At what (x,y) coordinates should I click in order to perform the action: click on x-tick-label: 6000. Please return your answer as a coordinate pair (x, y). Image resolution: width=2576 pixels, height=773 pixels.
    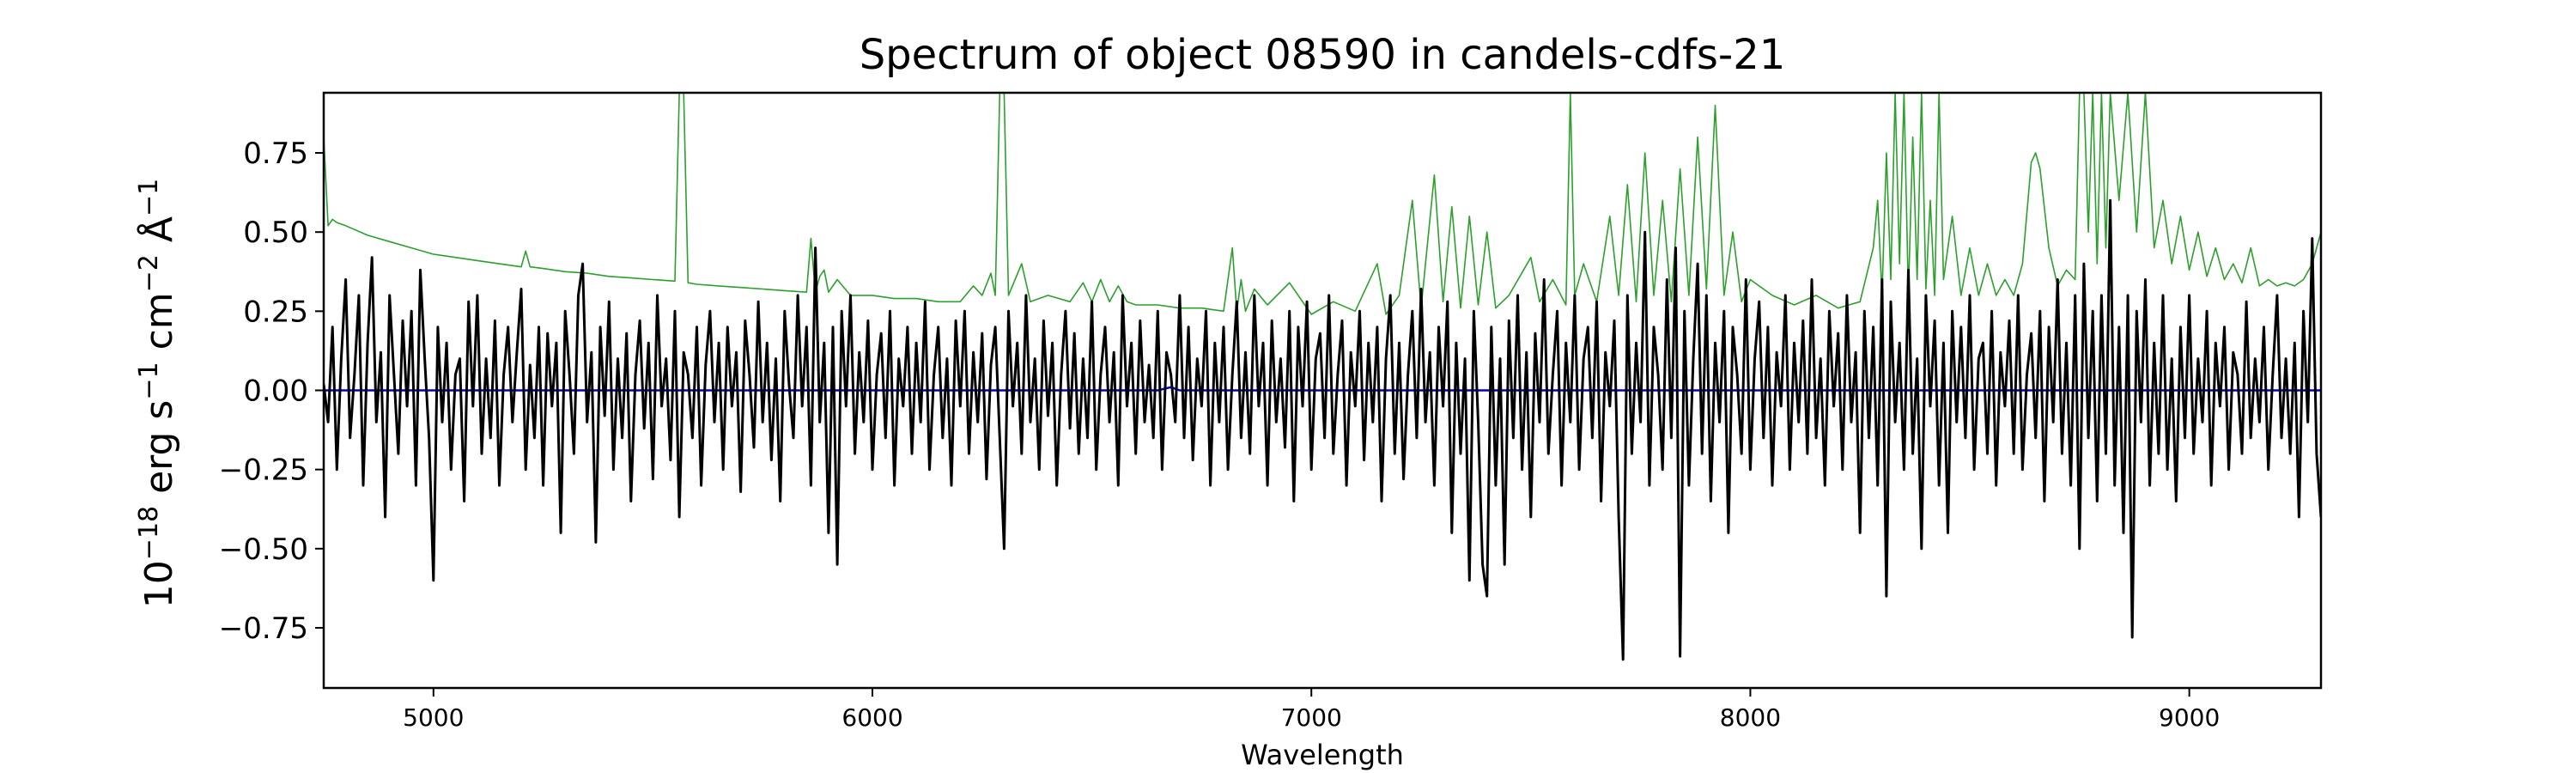
    Looking at the image, I should click on (872, 717).